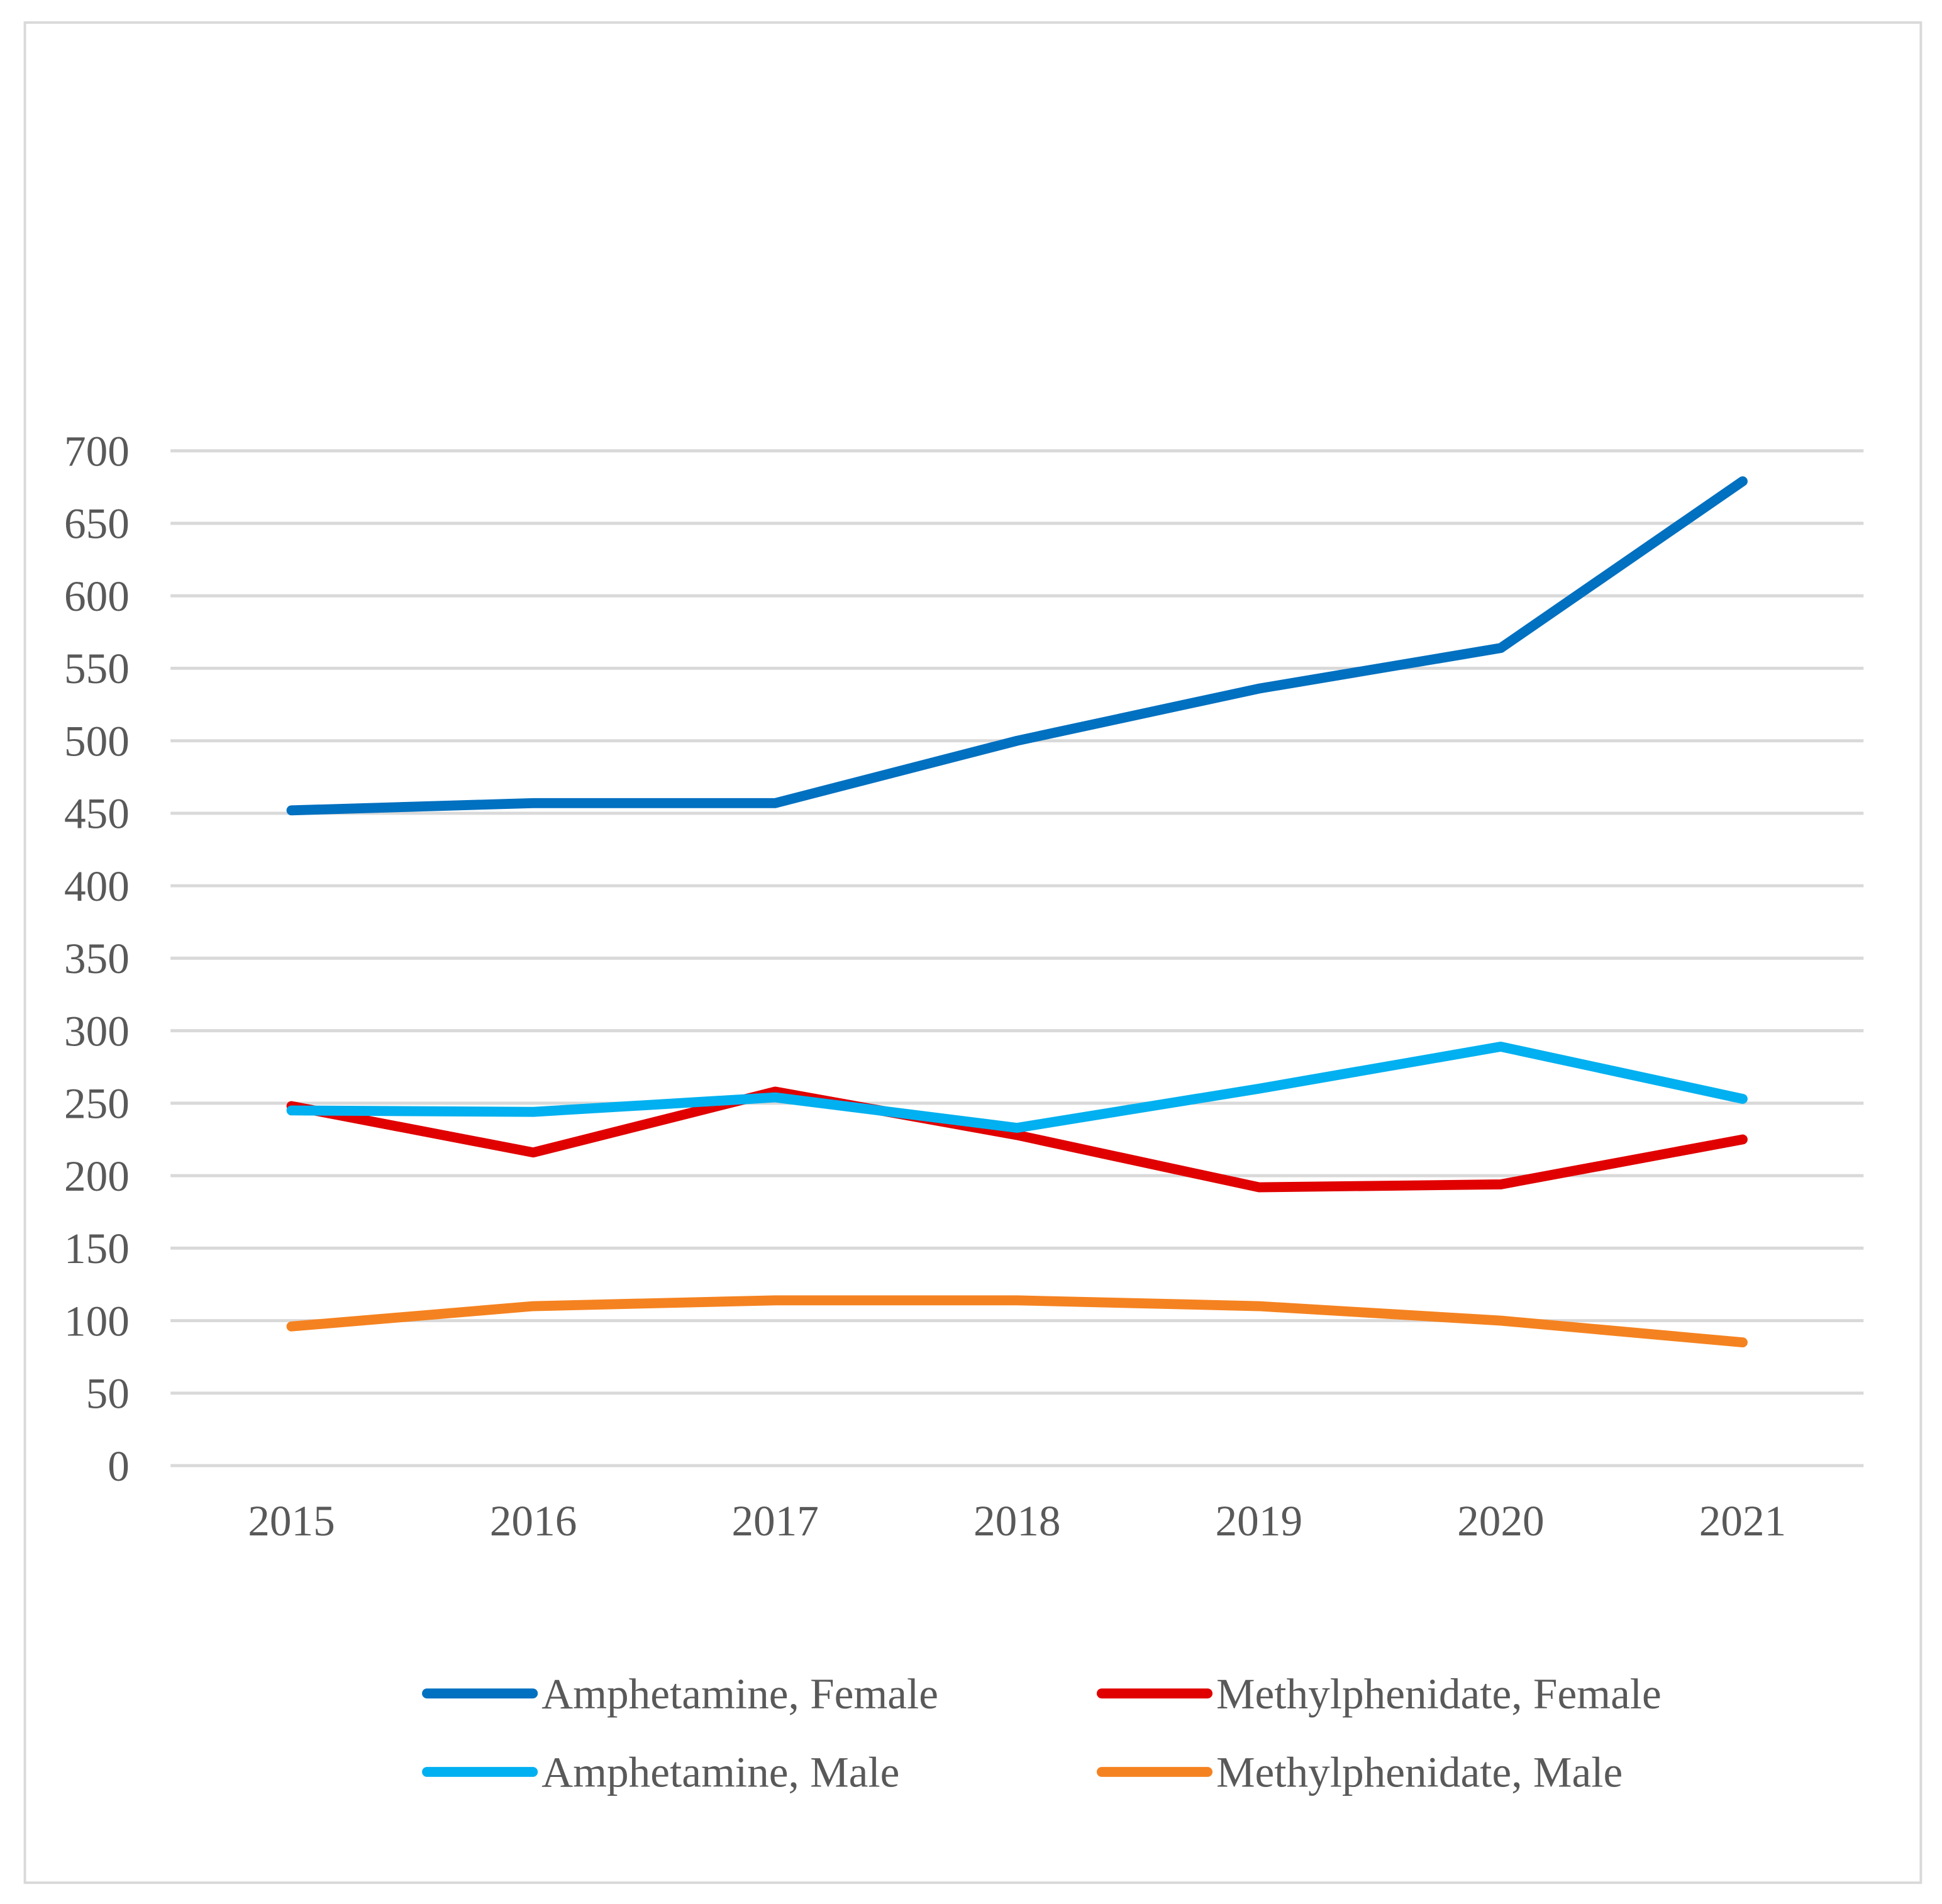 The width and height of the screenshot is (1942, 1904). I want to click on x-tick-label: 2018, so click(1018, 1520).